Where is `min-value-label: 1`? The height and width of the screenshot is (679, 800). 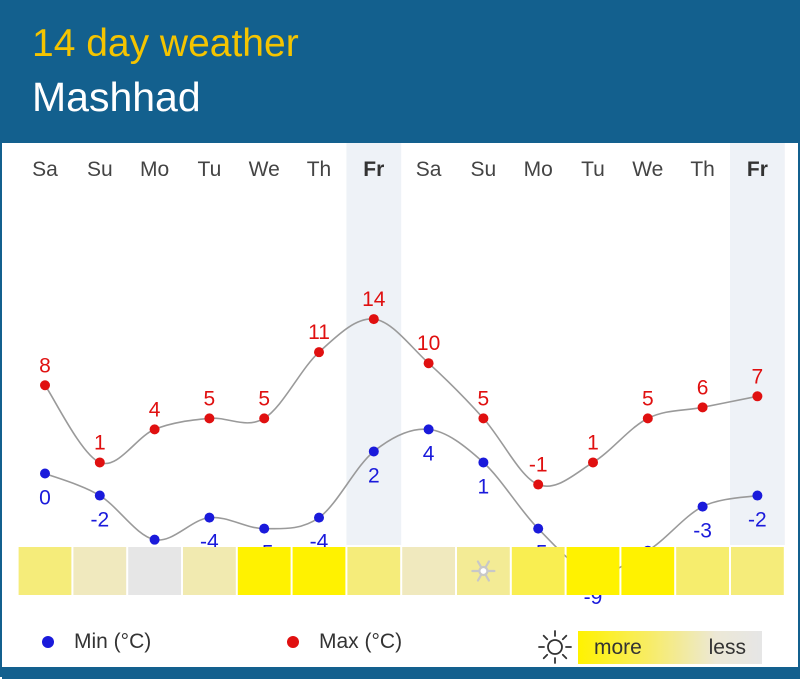 min-value-label: 1 is located at coordinates (484, 486).